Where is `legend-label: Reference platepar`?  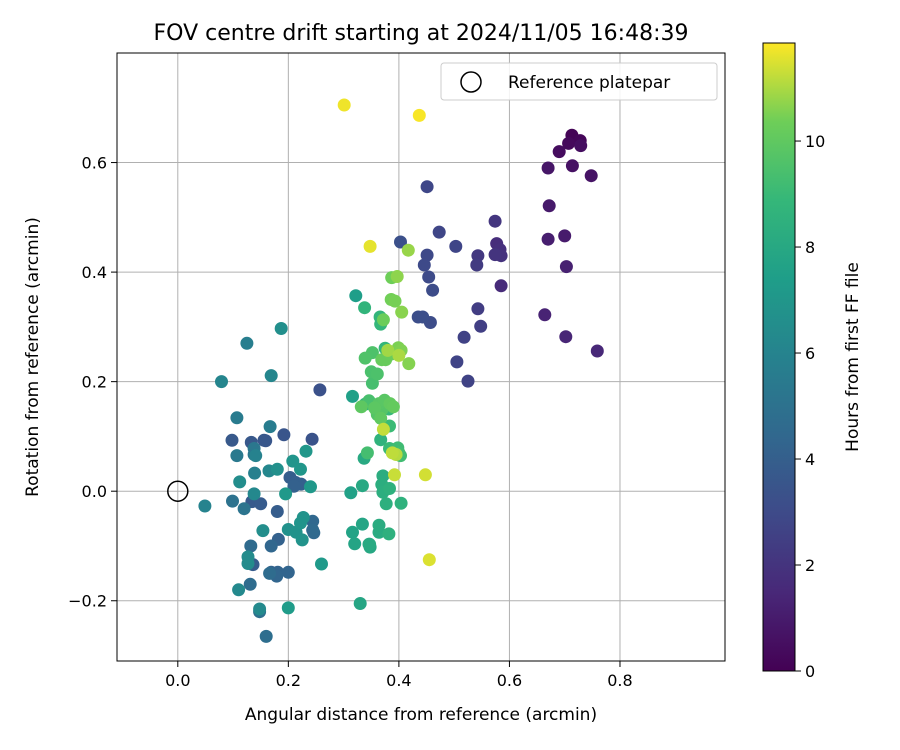
legend-label: Reference platepar is located at coordinates (589, 83).